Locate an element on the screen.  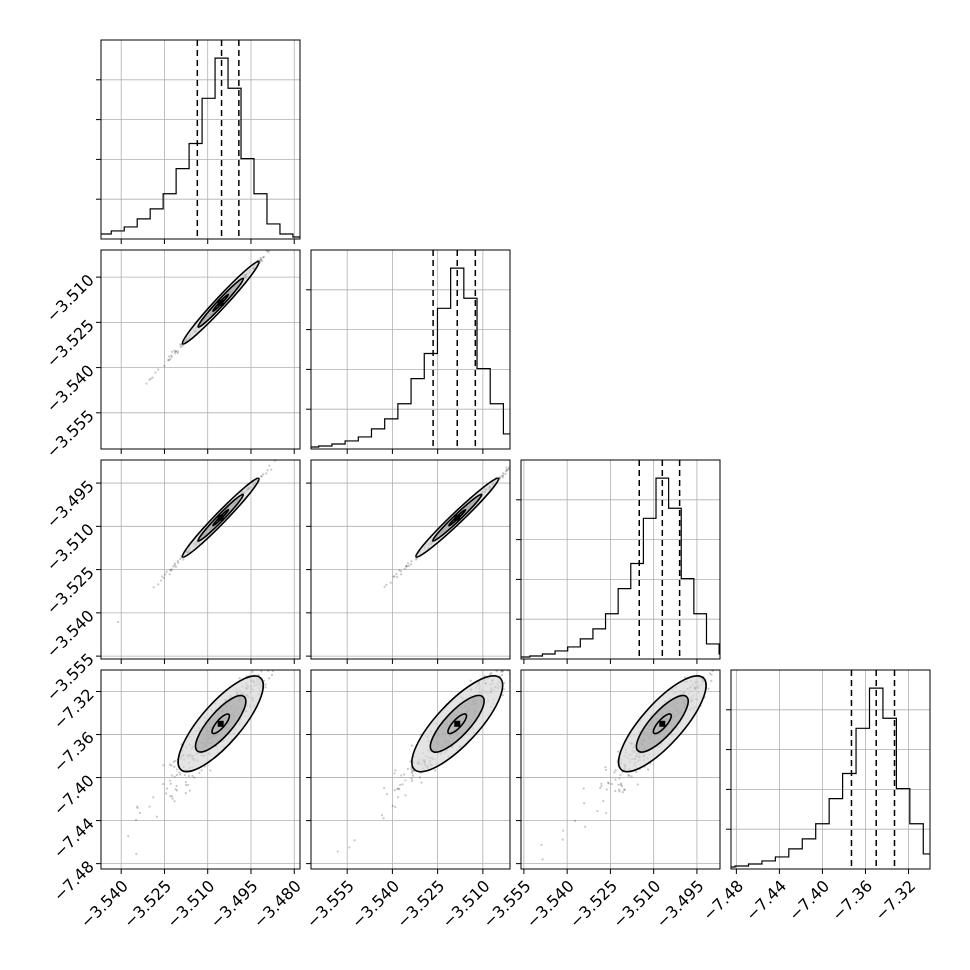
density-peak is located at coordinates (220, 723).